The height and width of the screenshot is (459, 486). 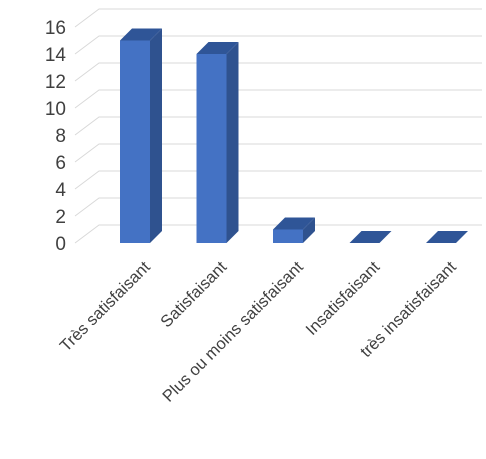 What do you see at coordinates (55, 28) in the screenshot?
I see `y-tick-label-16: 16` at bounding box center [55, 28].